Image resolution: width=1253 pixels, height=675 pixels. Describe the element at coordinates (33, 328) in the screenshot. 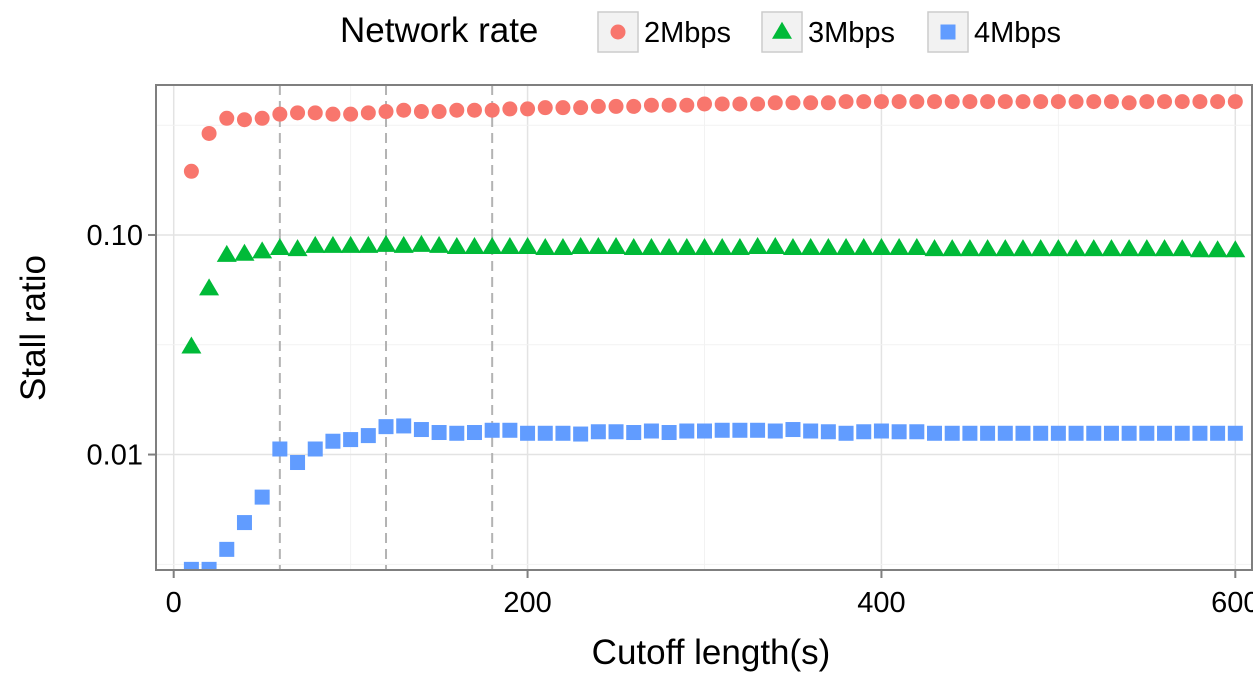

I see `y-axis-title: Stall ratio` at that location.